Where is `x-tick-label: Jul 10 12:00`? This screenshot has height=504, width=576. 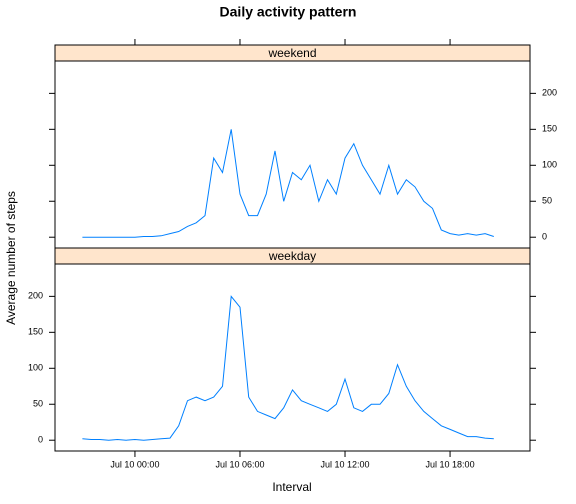 x-tick-label: Jul 10 12:00 is located at coordinates (344, 464).